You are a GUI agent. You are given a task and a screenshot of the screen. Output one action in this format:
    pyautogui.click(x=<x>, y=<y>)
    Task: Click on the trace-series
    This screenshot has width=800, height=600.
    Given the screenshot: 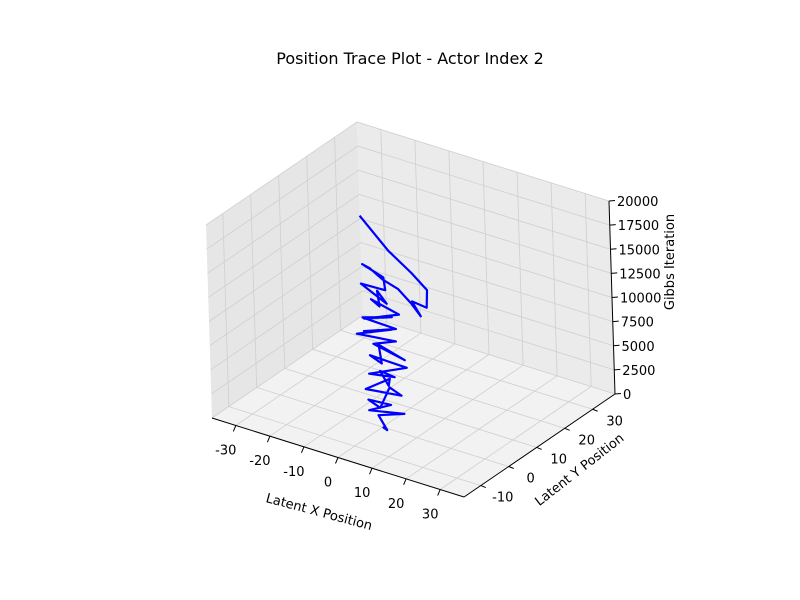 What is the action you would take?
    pyautogui.click(x=392, y=323)
    